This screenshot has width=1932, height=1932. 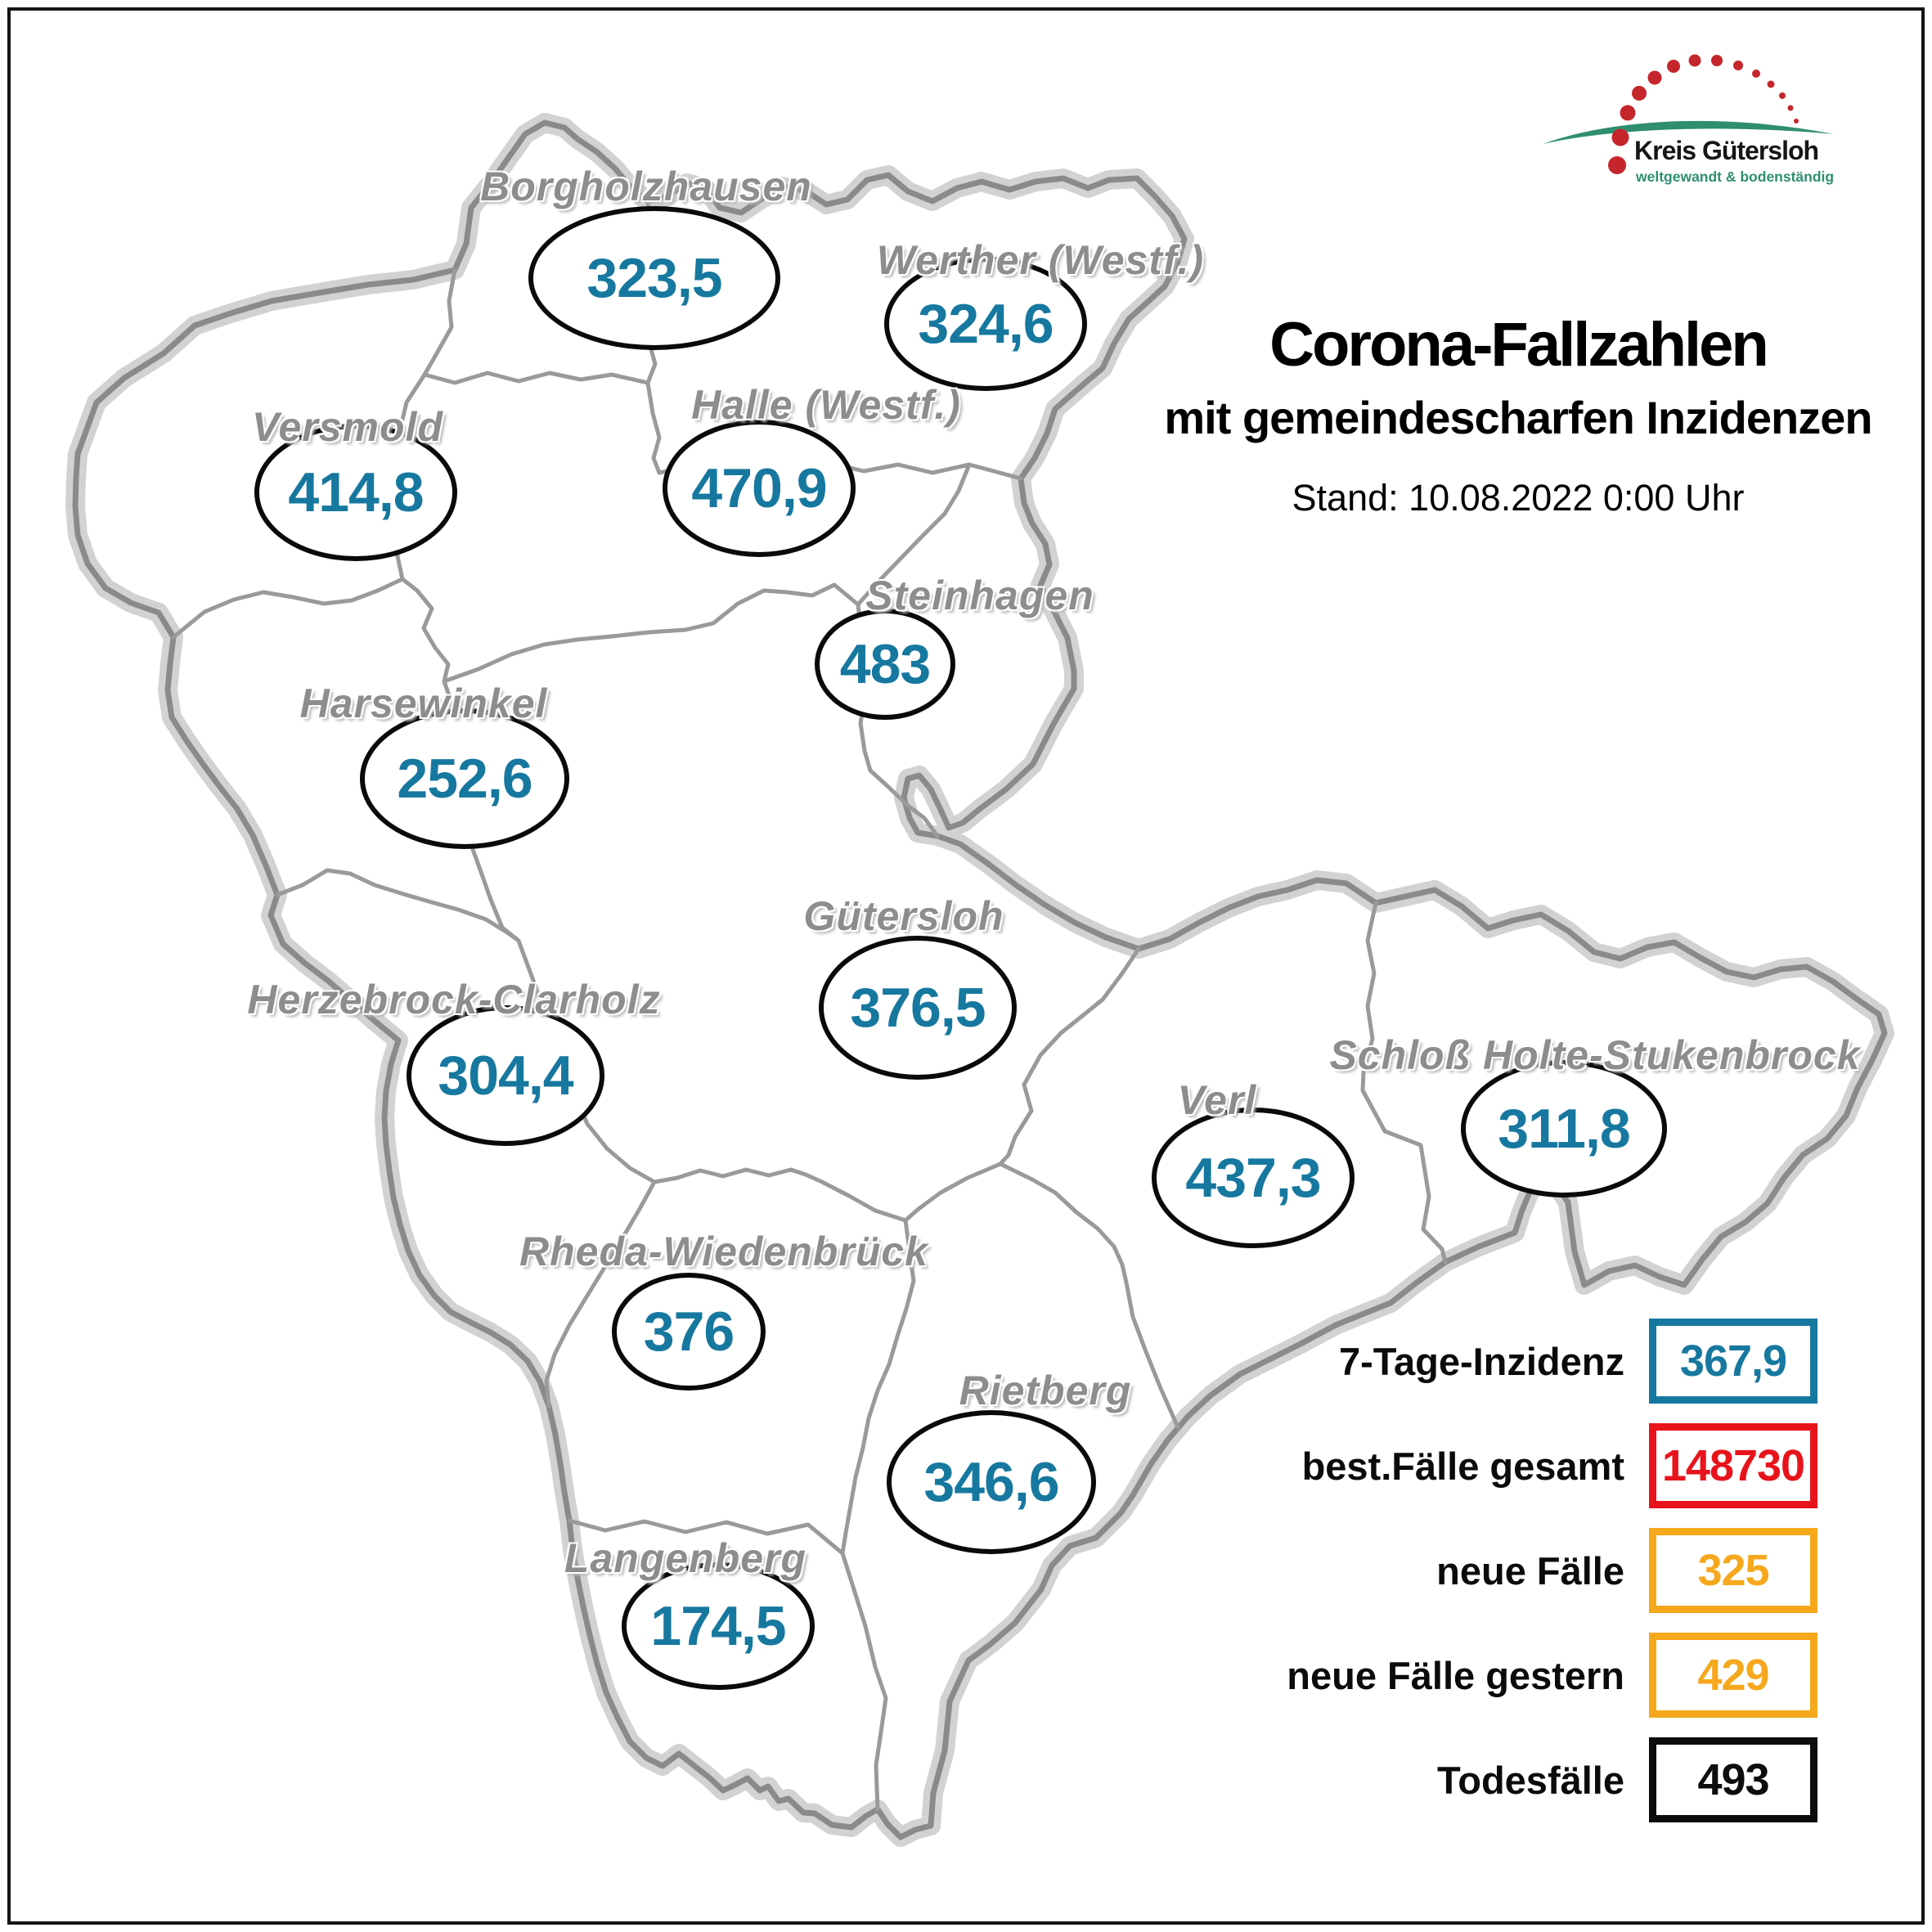 I want to click on legend-value: 429, so click(x=1733, y=1676).